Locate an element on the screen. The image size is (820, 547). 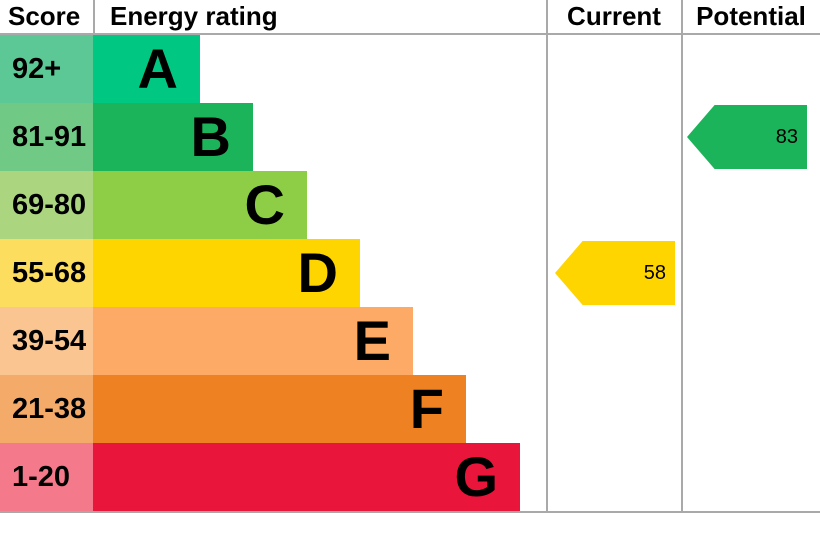
band-row-f: 21-38 F is located at coordinates (410, 409).